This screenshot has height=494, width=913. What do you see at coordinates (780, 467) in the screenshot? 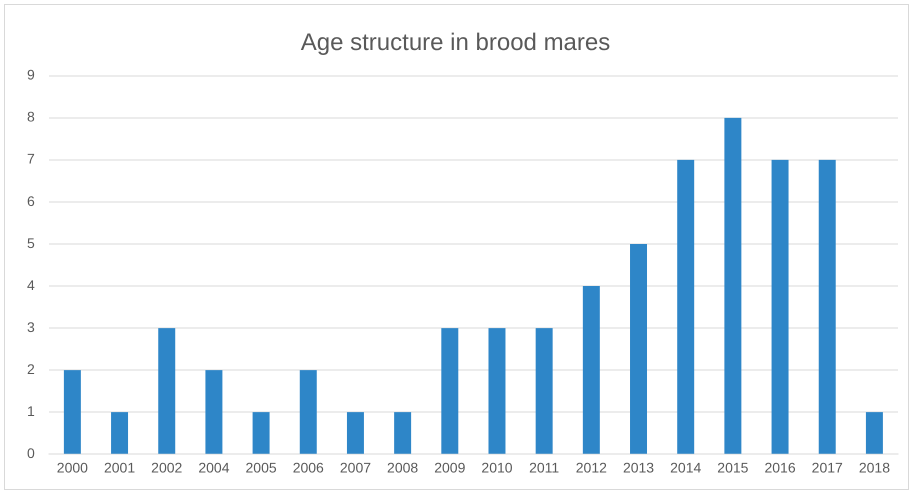
I see `x-tick-label: 2016` at bounding box center [780, 467].